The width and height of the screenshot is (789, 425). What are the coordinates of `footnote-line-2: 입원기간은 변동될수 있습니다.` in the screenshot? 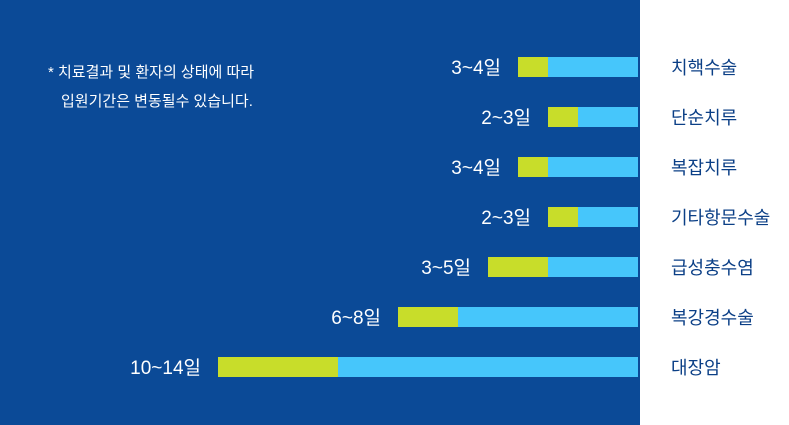 It's located at (157, 101).